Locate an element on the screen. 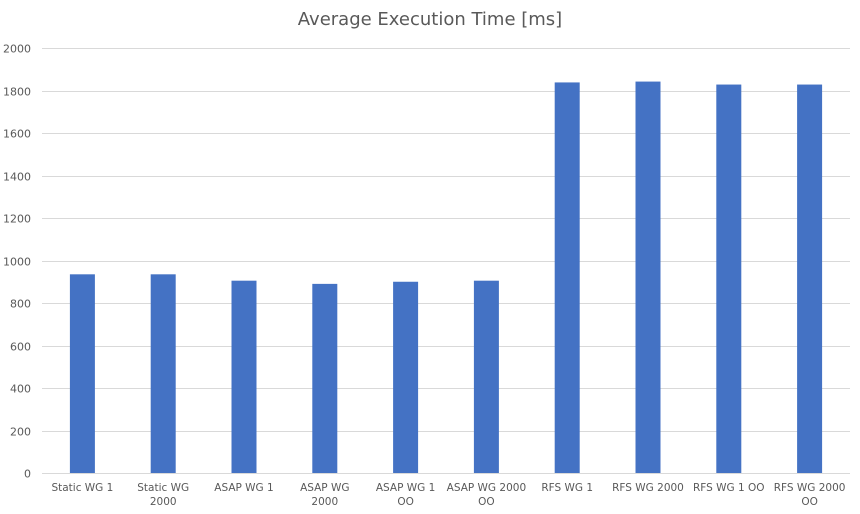  y-axis: 0 200 400 600 800 1000 1200 1400 1600 1800 2000 is located at coordinates (17, 262).